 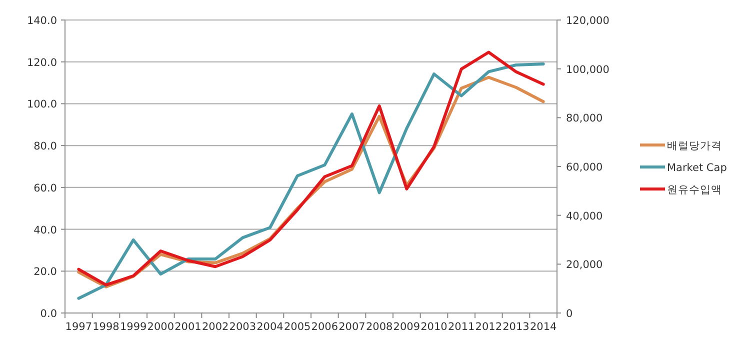 What do you see at coordinates (45, 230) in the screenshot?
I see `y-tick-label: 40.0` at bounding box center [45, 230].